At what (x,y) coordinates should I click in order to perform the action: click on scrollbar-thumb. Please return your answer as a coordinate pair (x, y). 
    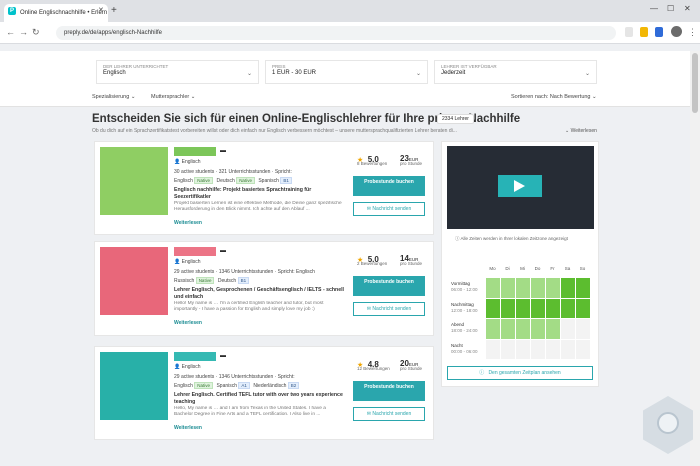
    Looking at the image, I should click on (695, 83).